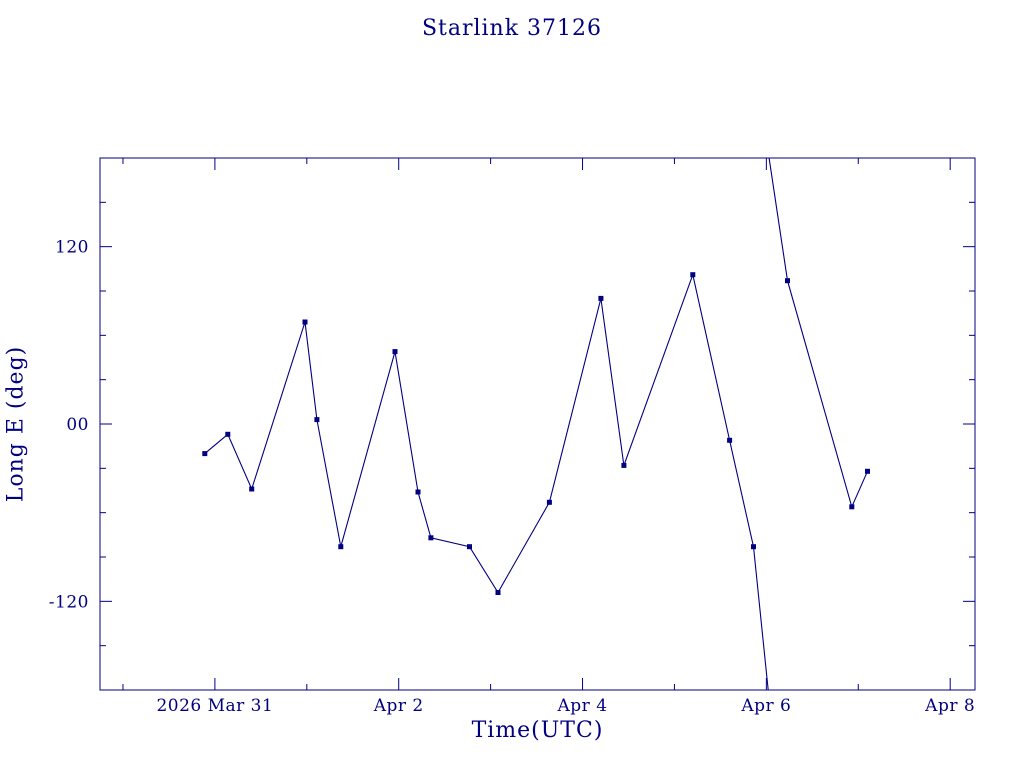 Image resolution: width=1024 pixels, height=768 pixels. Describe the element at coordinates (69, 602) in the screenshot. I see `y-tick-label: -120` at that location.